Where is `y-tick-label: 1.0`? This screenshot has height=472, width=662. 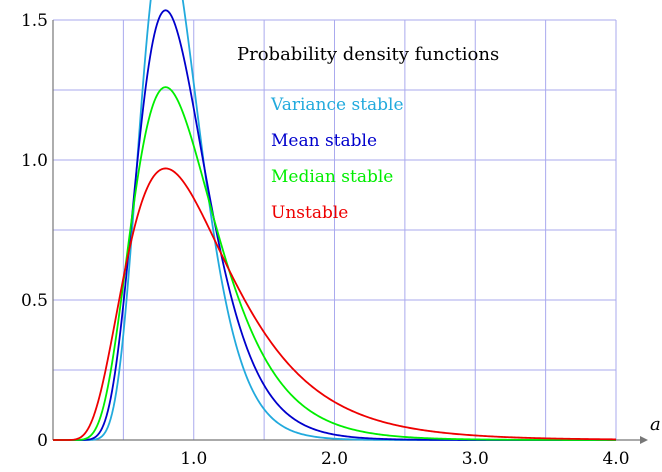 y-tick-label: 1.0 is located at coordinates (34, 161).